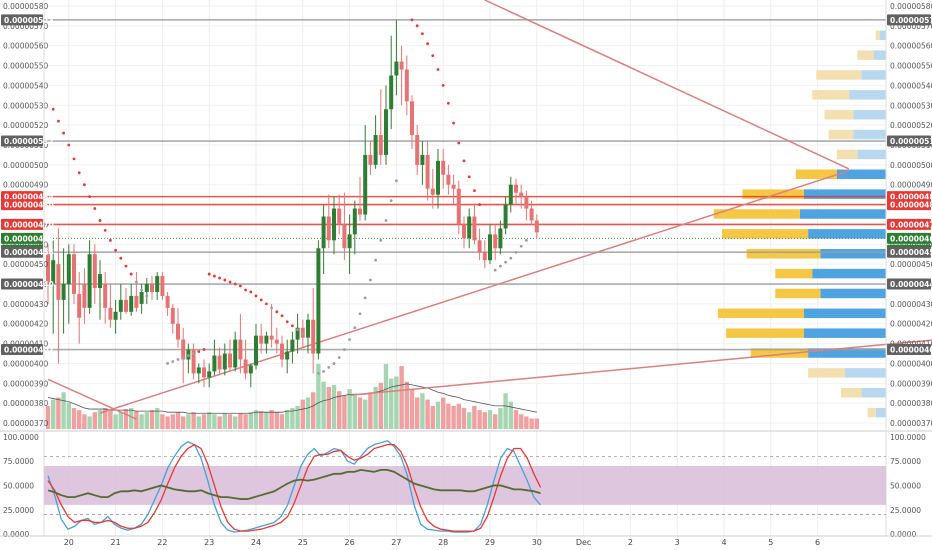 The image size is (932, 550). I want to click on price-tag-label: 0.00000470, so click(29, 224).